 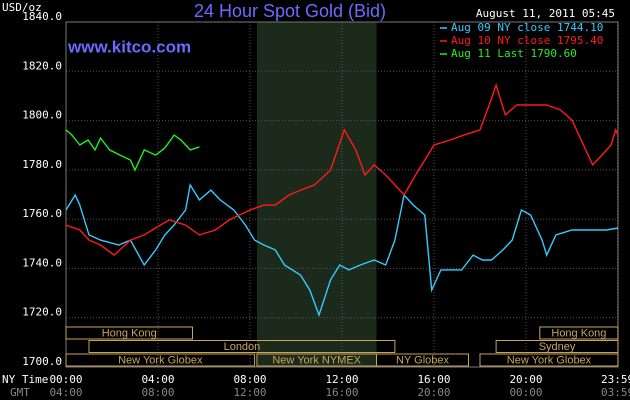 I want to click on gmt-tick-label: 08:00, so click(x=157, y=392).